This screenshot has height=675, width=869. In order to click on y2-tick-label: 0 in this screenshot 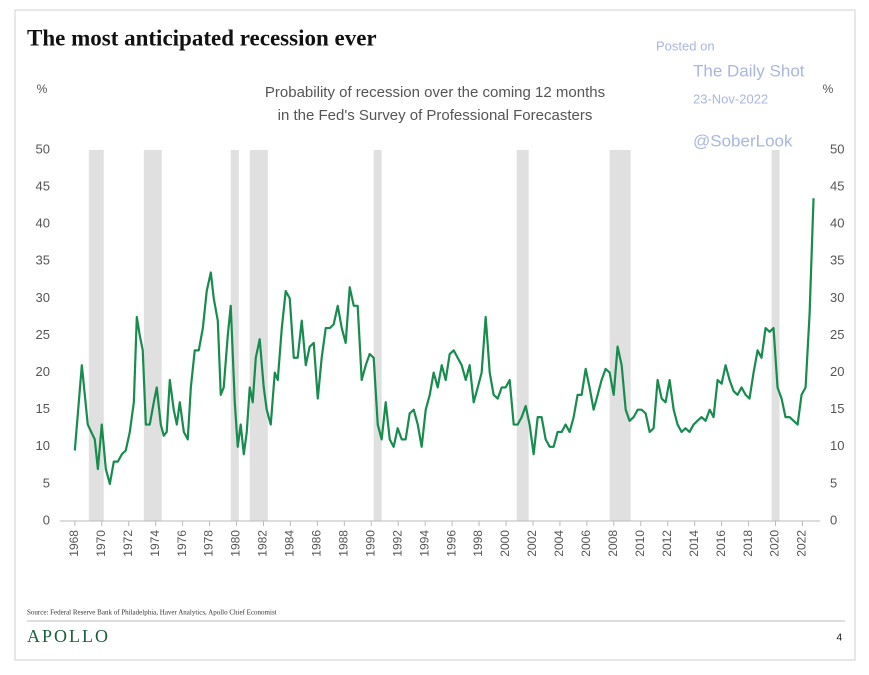, I will do `click(833, 519)`.